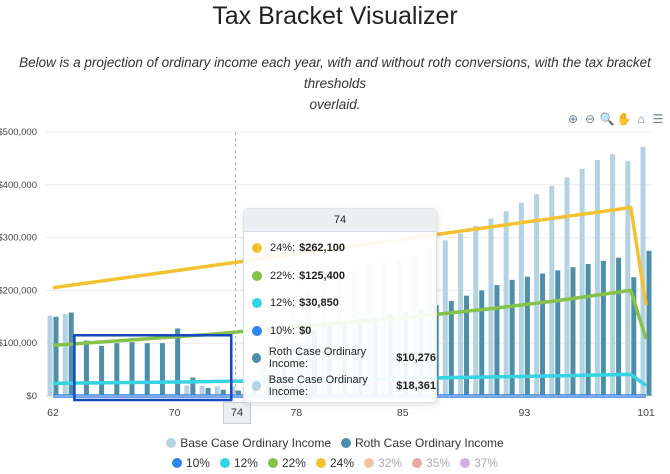  I want to click on tooltip-row: 22%: $125,400, so click(298, 276).